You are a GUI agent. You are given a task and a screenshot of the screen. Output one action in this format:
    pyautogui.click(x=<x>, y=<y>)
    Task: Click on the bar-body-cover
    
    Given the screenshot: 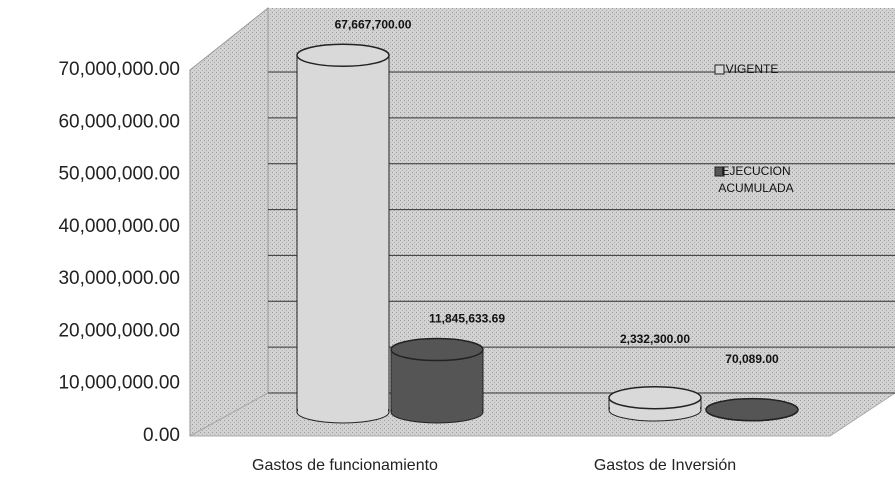 What is the action you would take?
    pyautogui.click(x=343, y=233)
    